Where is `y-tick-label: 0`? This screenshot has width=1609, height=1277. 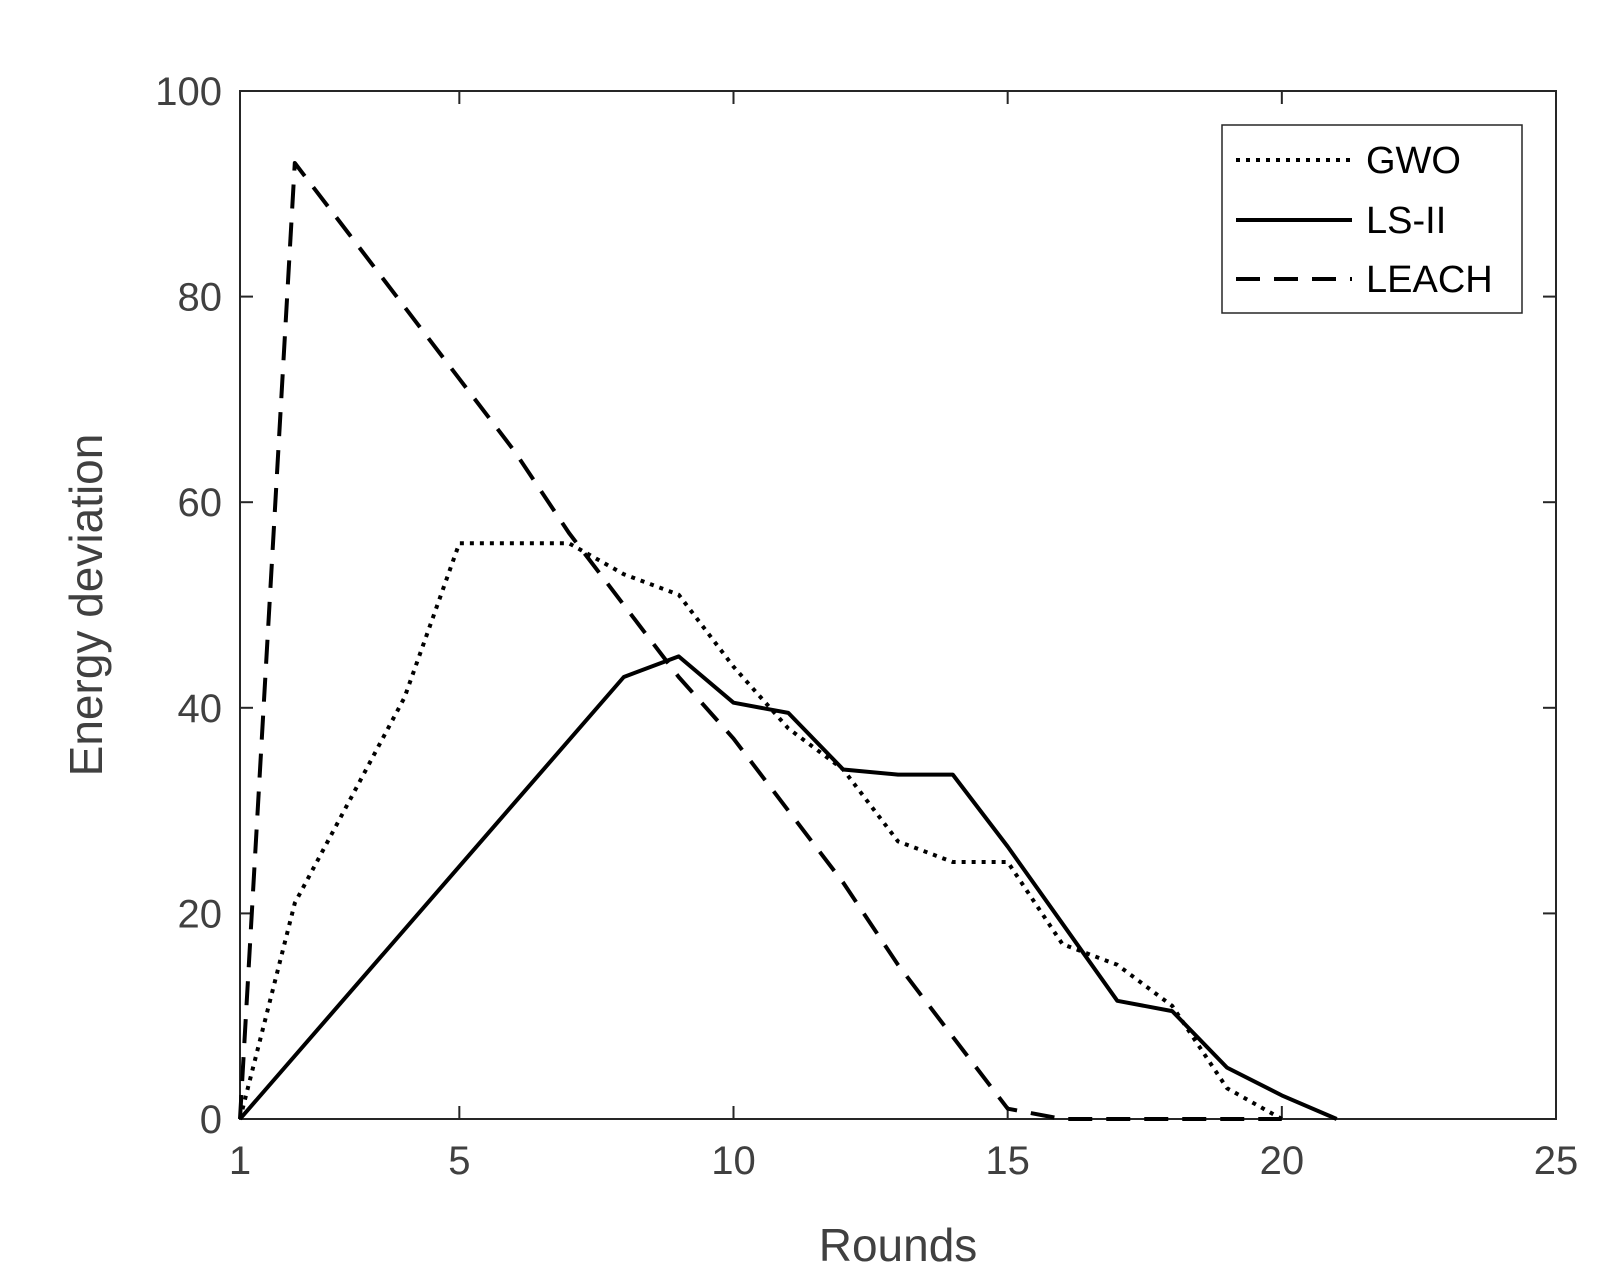 y-tick-label: 0 is located at coordinates (211, 1120).